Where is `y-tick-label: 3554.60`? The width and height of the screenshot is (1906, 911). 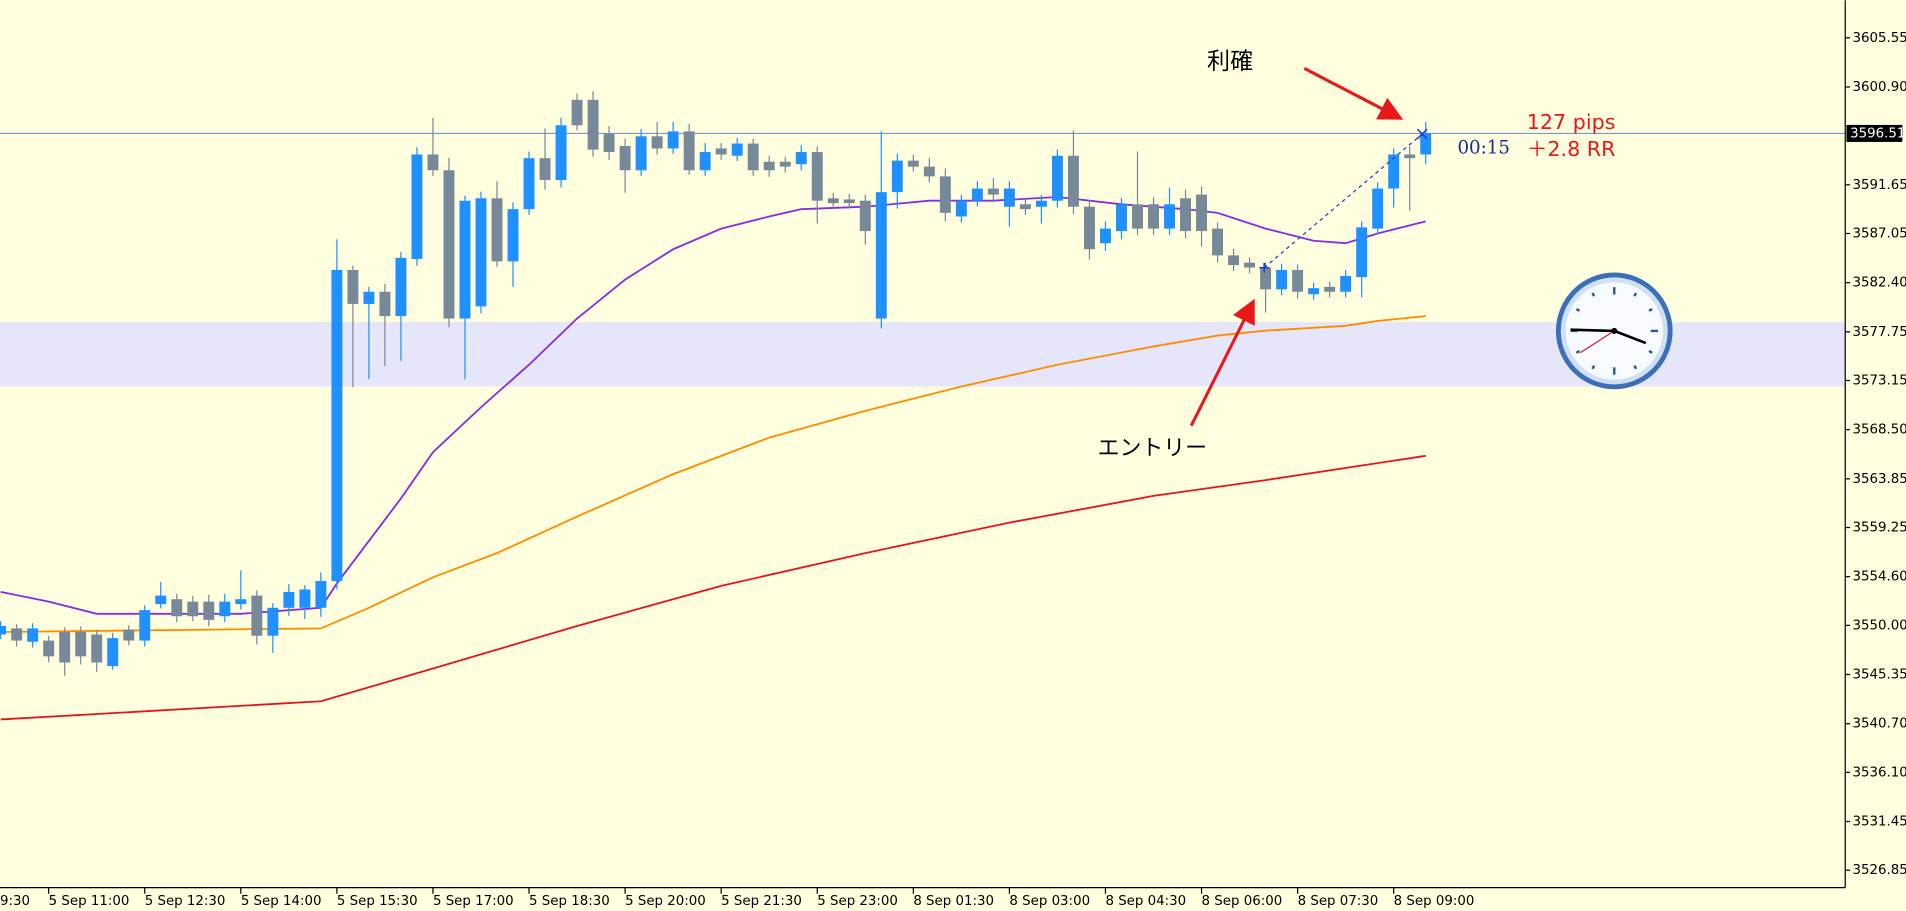
y-tick-label: 3554.60 is located at coordinates (1879, 577).